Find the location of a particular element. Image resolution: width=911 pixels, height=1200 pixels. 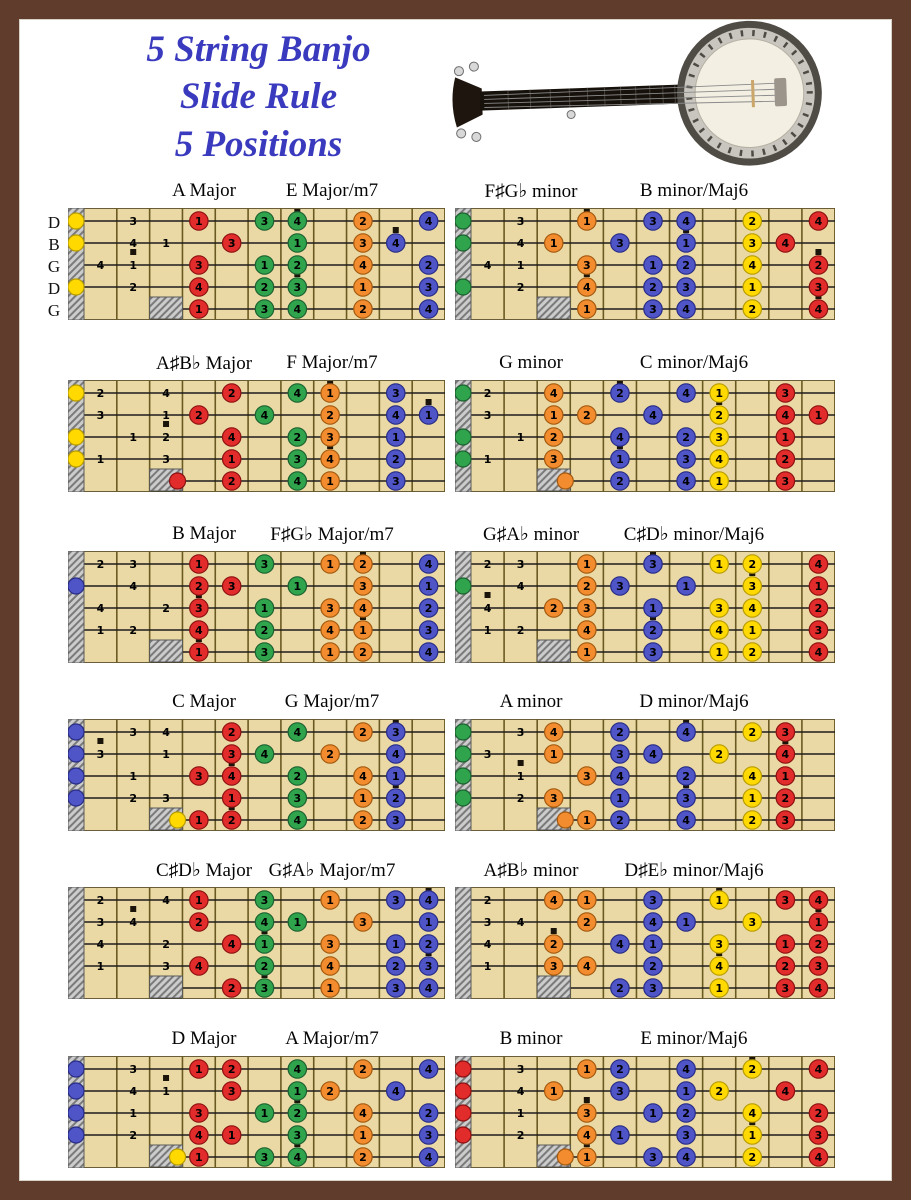

banjo-fifth-peg is located at coordinates (571, 114).